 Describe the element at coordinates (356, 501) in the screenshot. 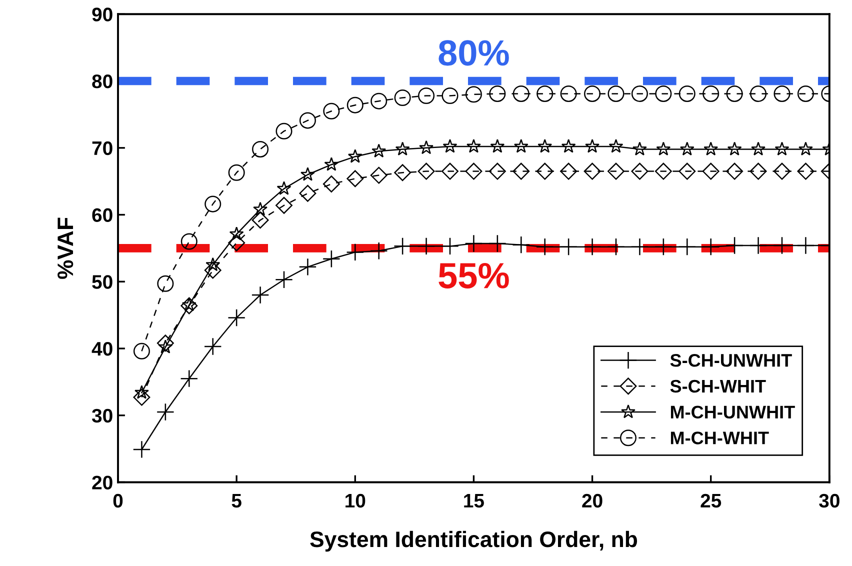

I see `x-tick-label: 10` at that location.